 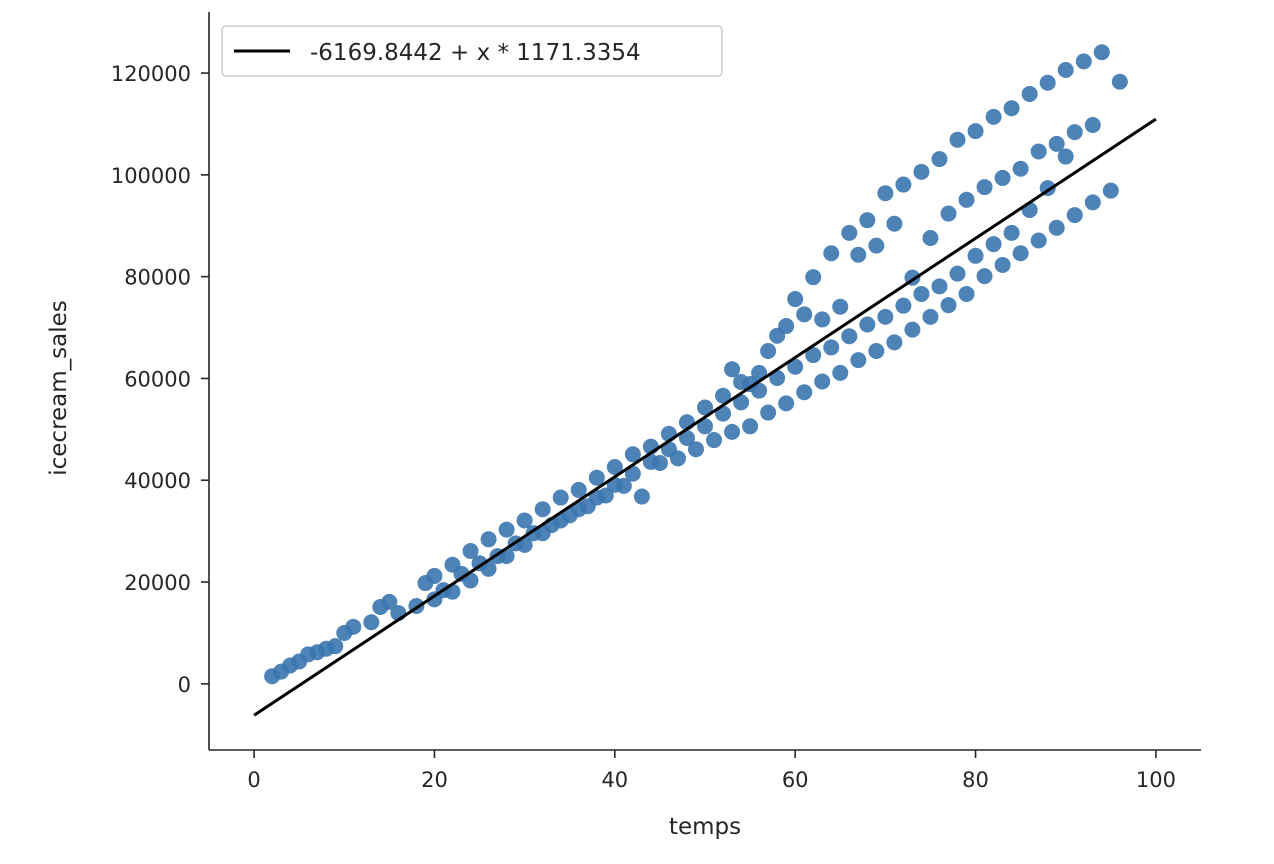 I want to click on x-tick-label: 20, so click(x=434, y=780).